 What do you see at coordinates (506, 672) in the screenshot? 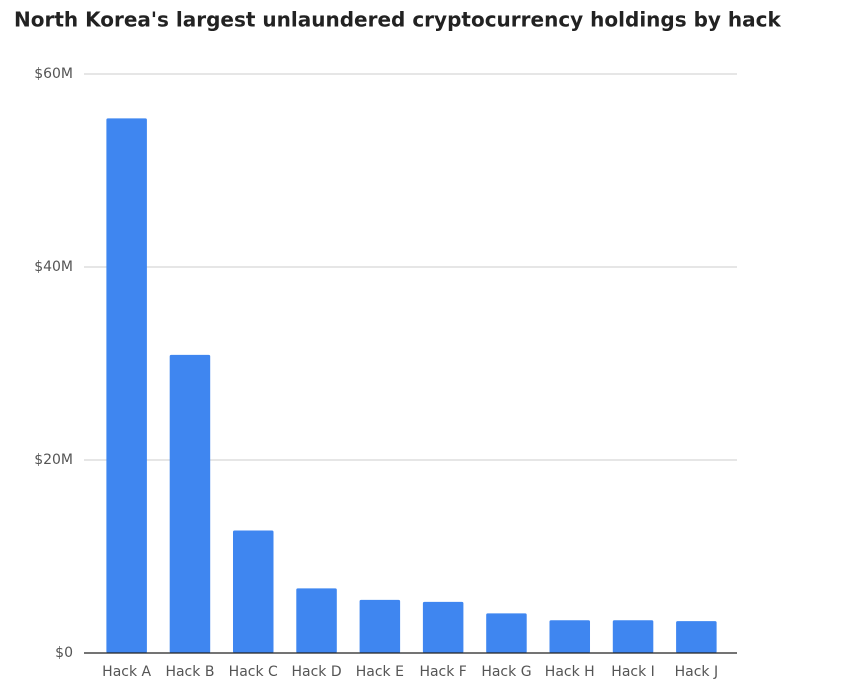
I see `x-tick-label: Hack G` at bounding box center [506, 672].